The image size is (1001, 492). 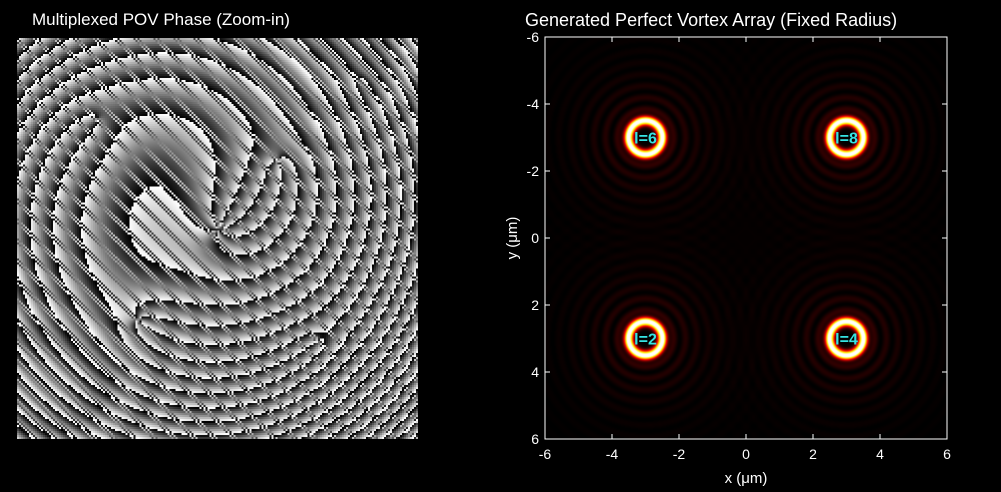 I want to click on x-axis-label: x (μm), so click(x=746, y=478).